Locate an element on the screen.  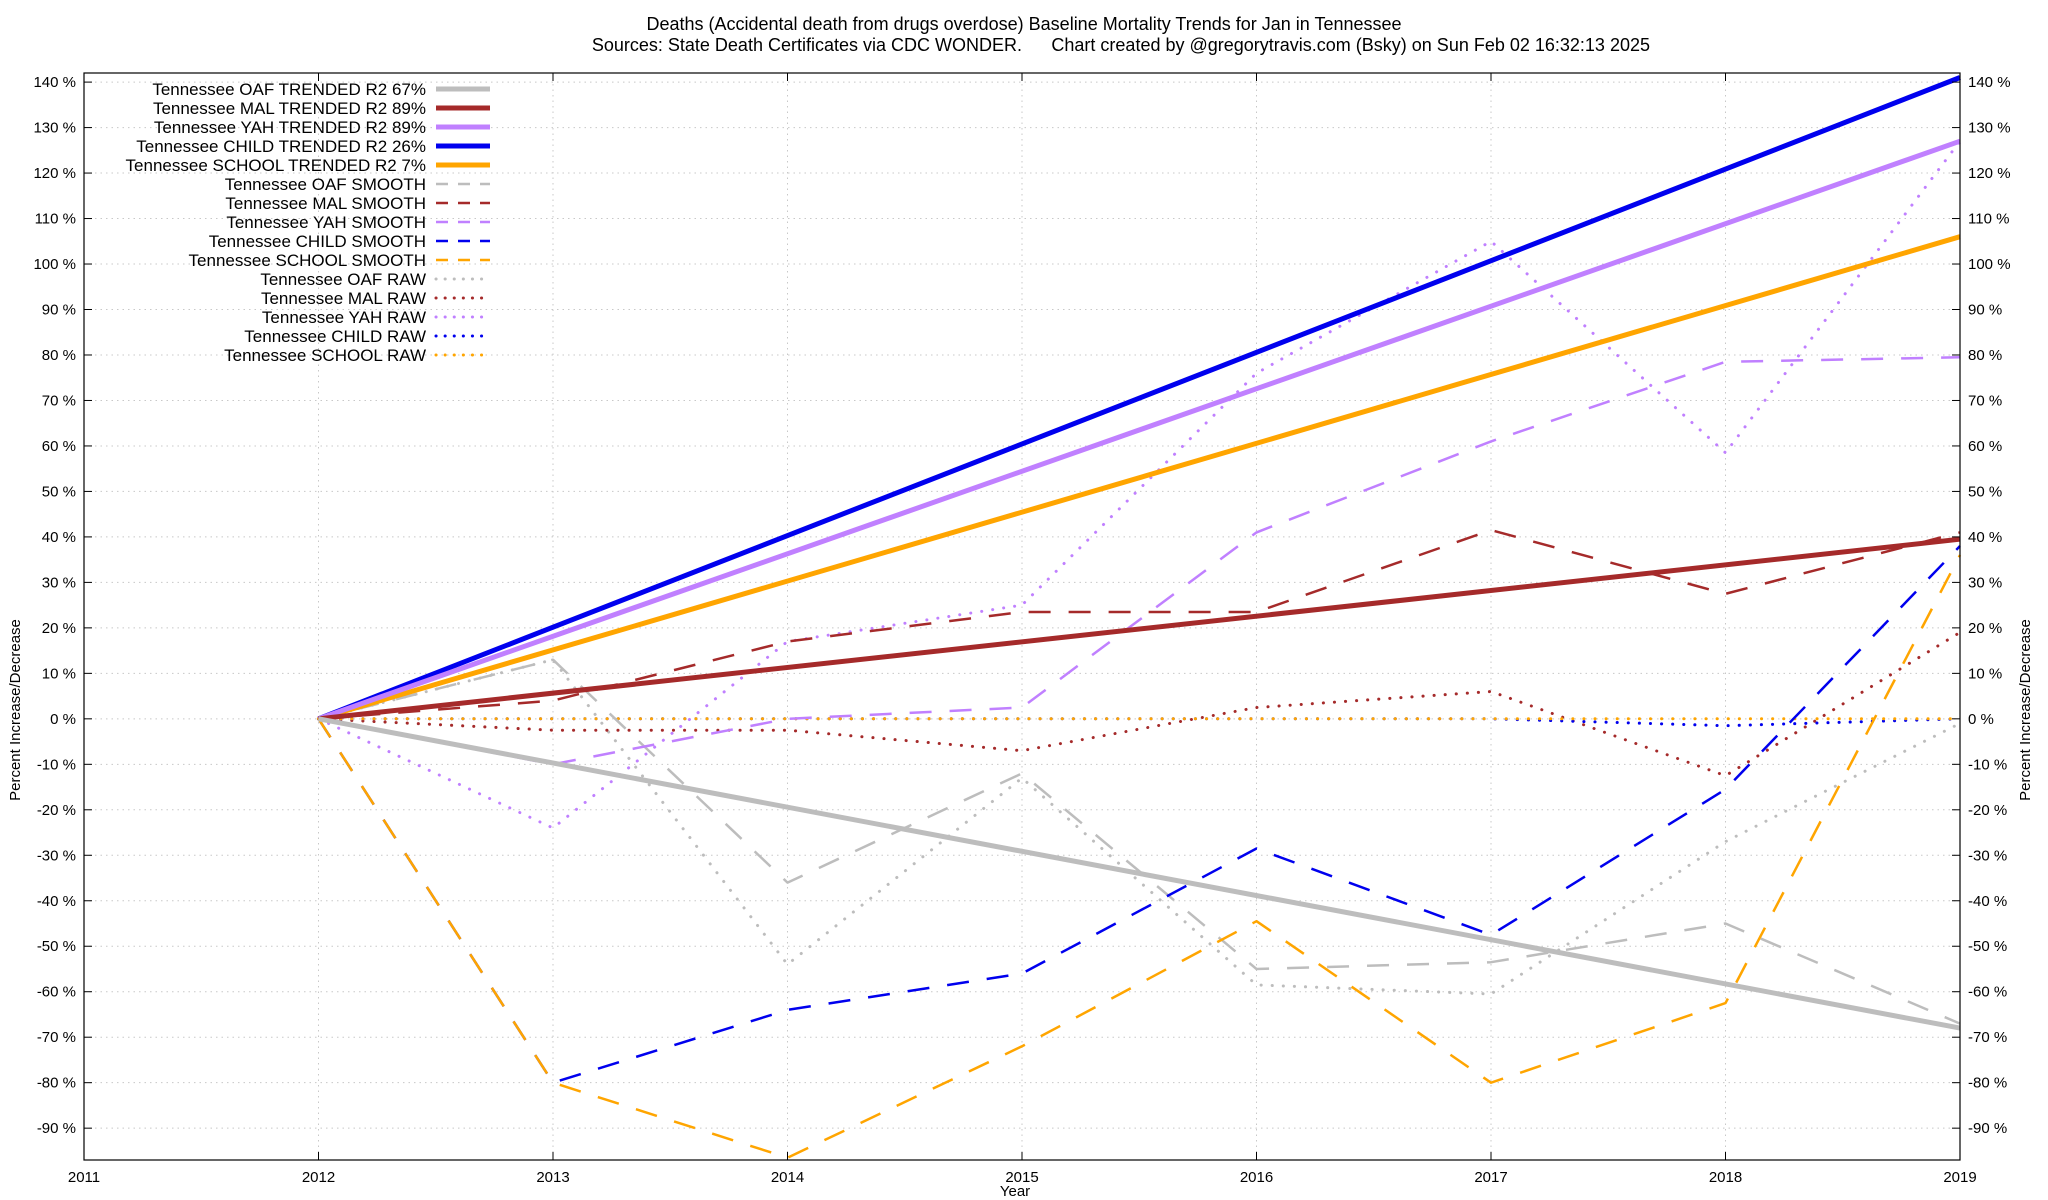
y-tick-label-right: 80 % is located at coordinates (1985, 355).